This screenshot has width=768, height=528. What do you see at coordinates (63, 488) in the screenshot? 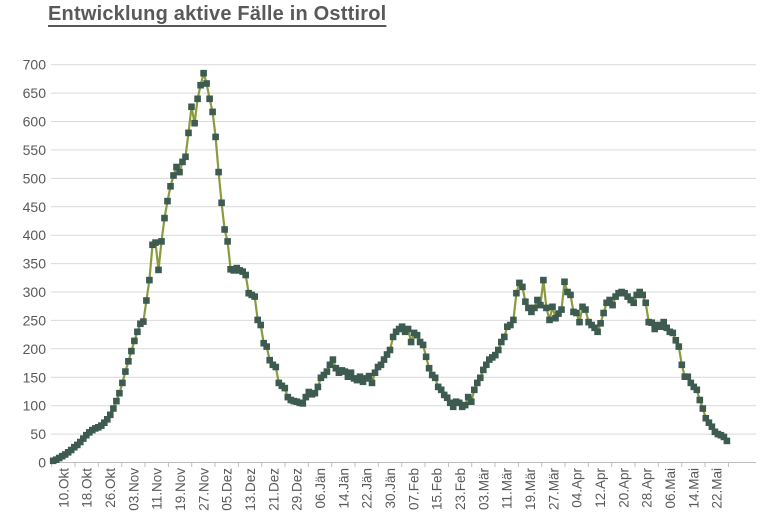
I see `x-tick-label: 10.Okt` at bounding box center [63, 488].